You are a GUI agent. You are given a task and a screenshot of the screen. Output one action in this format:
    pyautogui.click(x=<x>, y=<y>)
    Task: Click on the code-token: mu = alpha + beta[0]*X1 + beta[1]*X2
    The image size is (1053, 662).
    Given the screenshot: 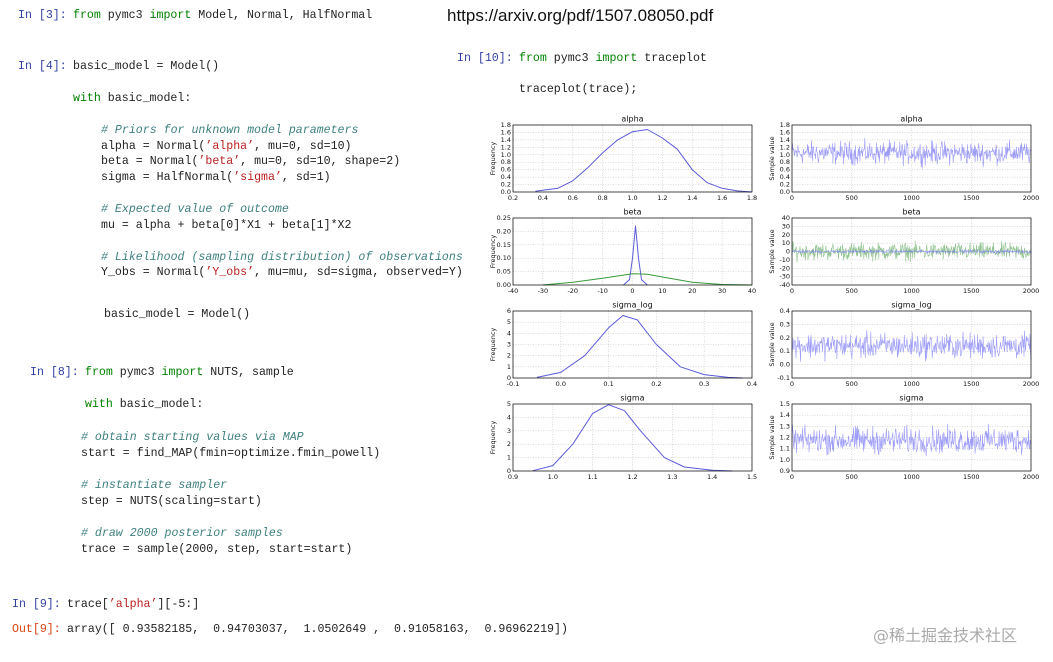 What is the action you would take?
    pyautogui.click(x=226, y=225)
    